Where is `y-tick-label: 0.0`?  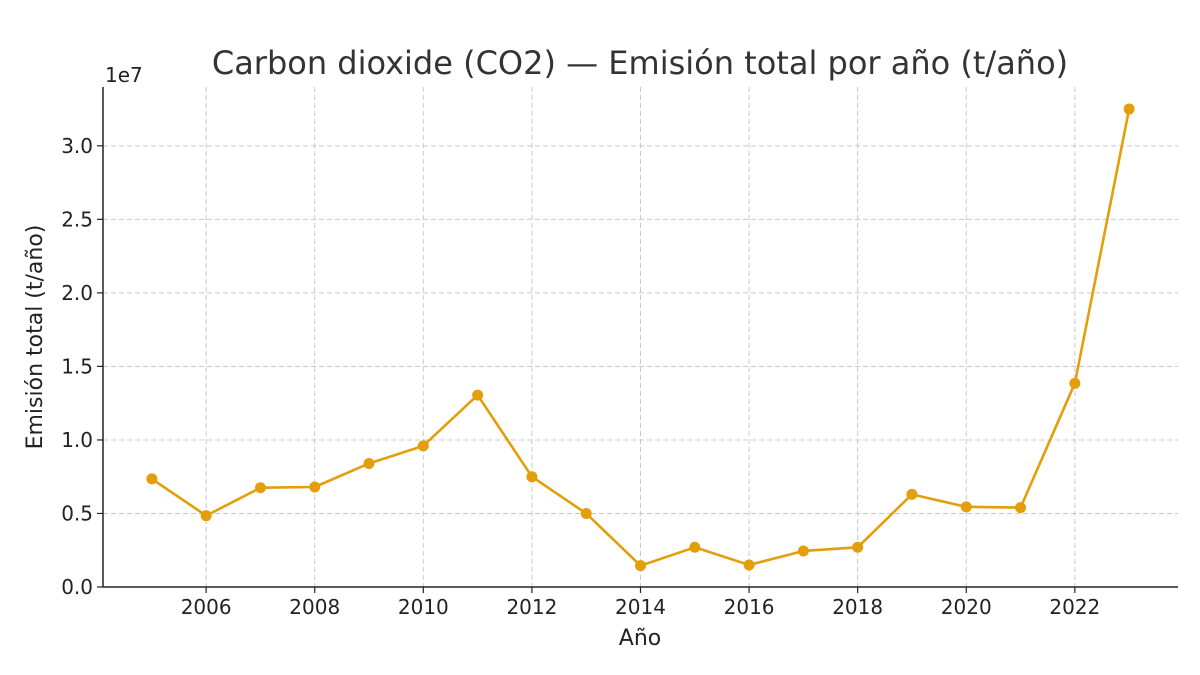 y-tick-label: 0.0 is located at coordinates (77, 587).